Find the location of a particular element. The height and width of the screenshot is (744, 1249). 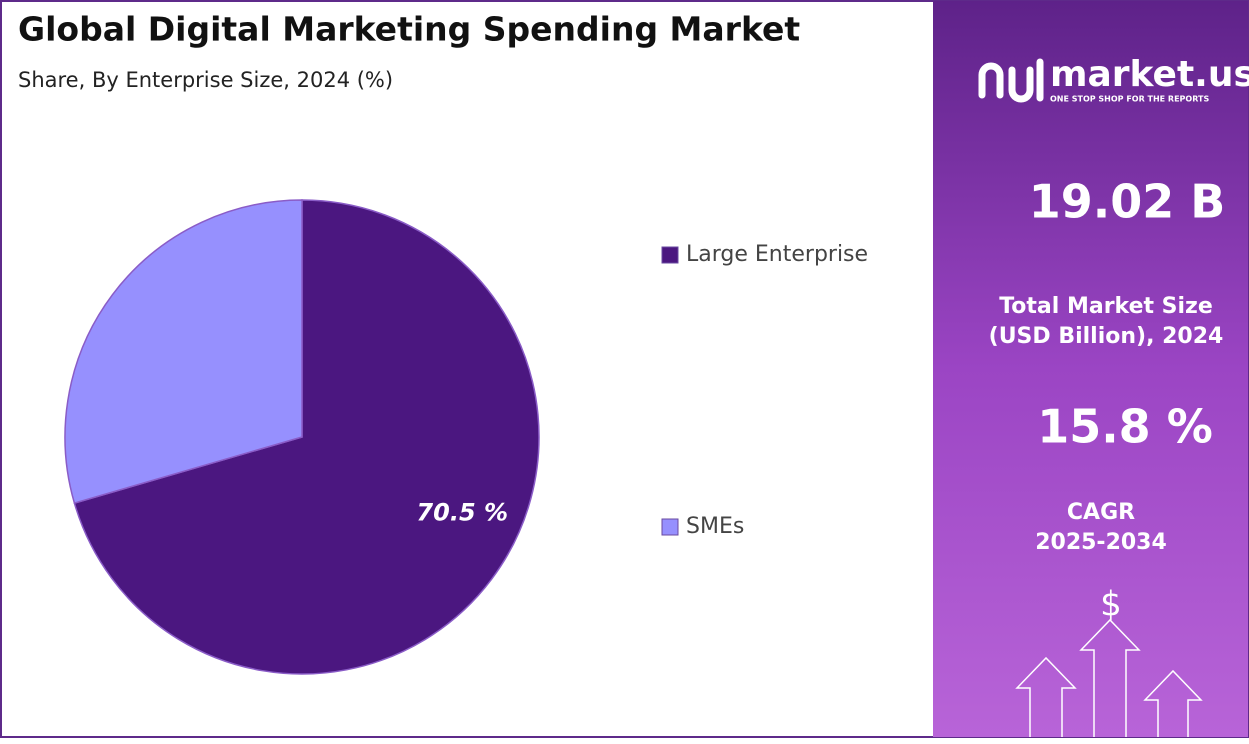

logo-text: market.us is located at coordinates (1149, 74).